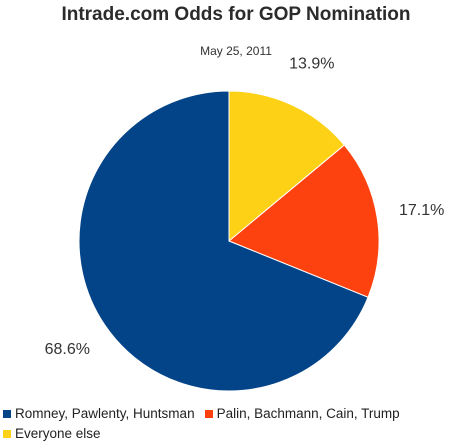 Image resolution: width=472 pixels, height=444 pixels. I want to click on pie-slice-label-0: 13.9%, so click(311, 64).